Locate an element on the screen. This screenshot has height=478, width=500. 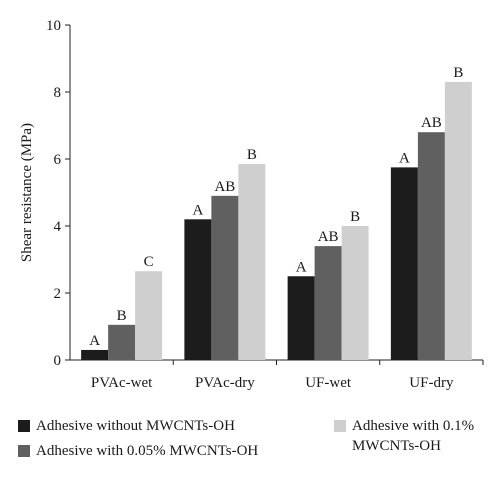
legend-label-01: Adhesive with 0.1% MWCNTs-OH is located at coordinates (413, 436).